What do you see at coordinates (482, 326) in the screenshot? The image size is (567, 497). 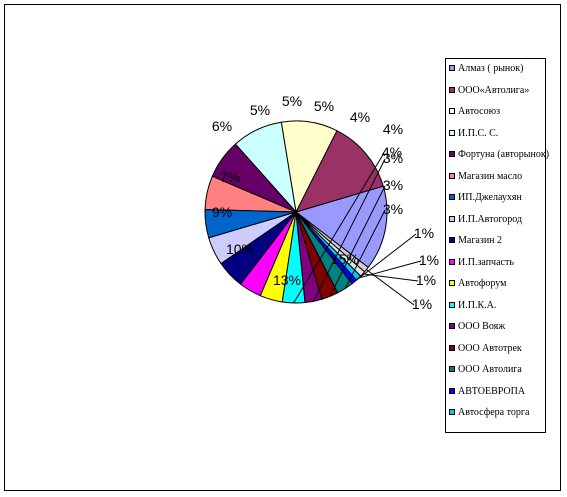 I see `legend-label: ООО Вояж` at bounding box center [482, 326].